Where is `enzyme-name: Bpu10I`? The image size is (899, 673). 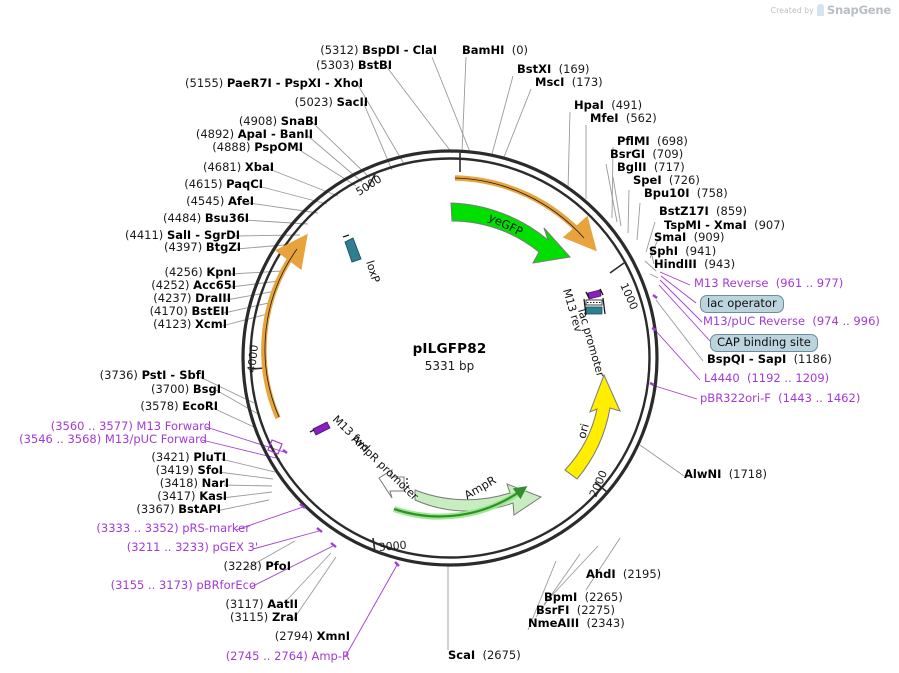
enzyme-name: Bpu10I is located at coordinates (667, 193).